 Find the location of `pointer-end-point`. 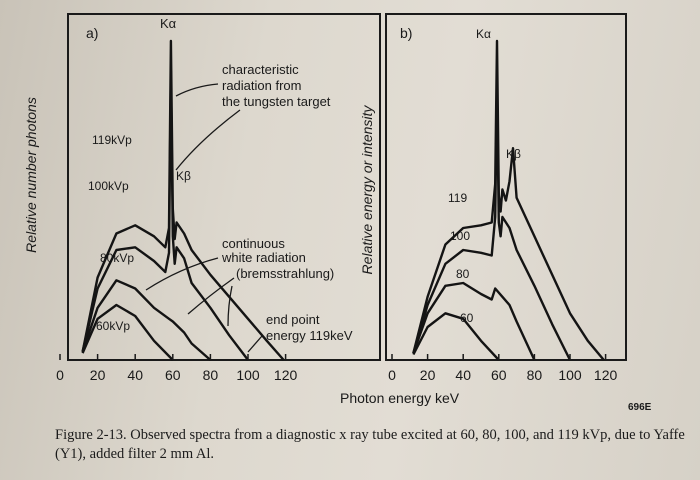

pointer-end-point is located at coordinates (255, 344).